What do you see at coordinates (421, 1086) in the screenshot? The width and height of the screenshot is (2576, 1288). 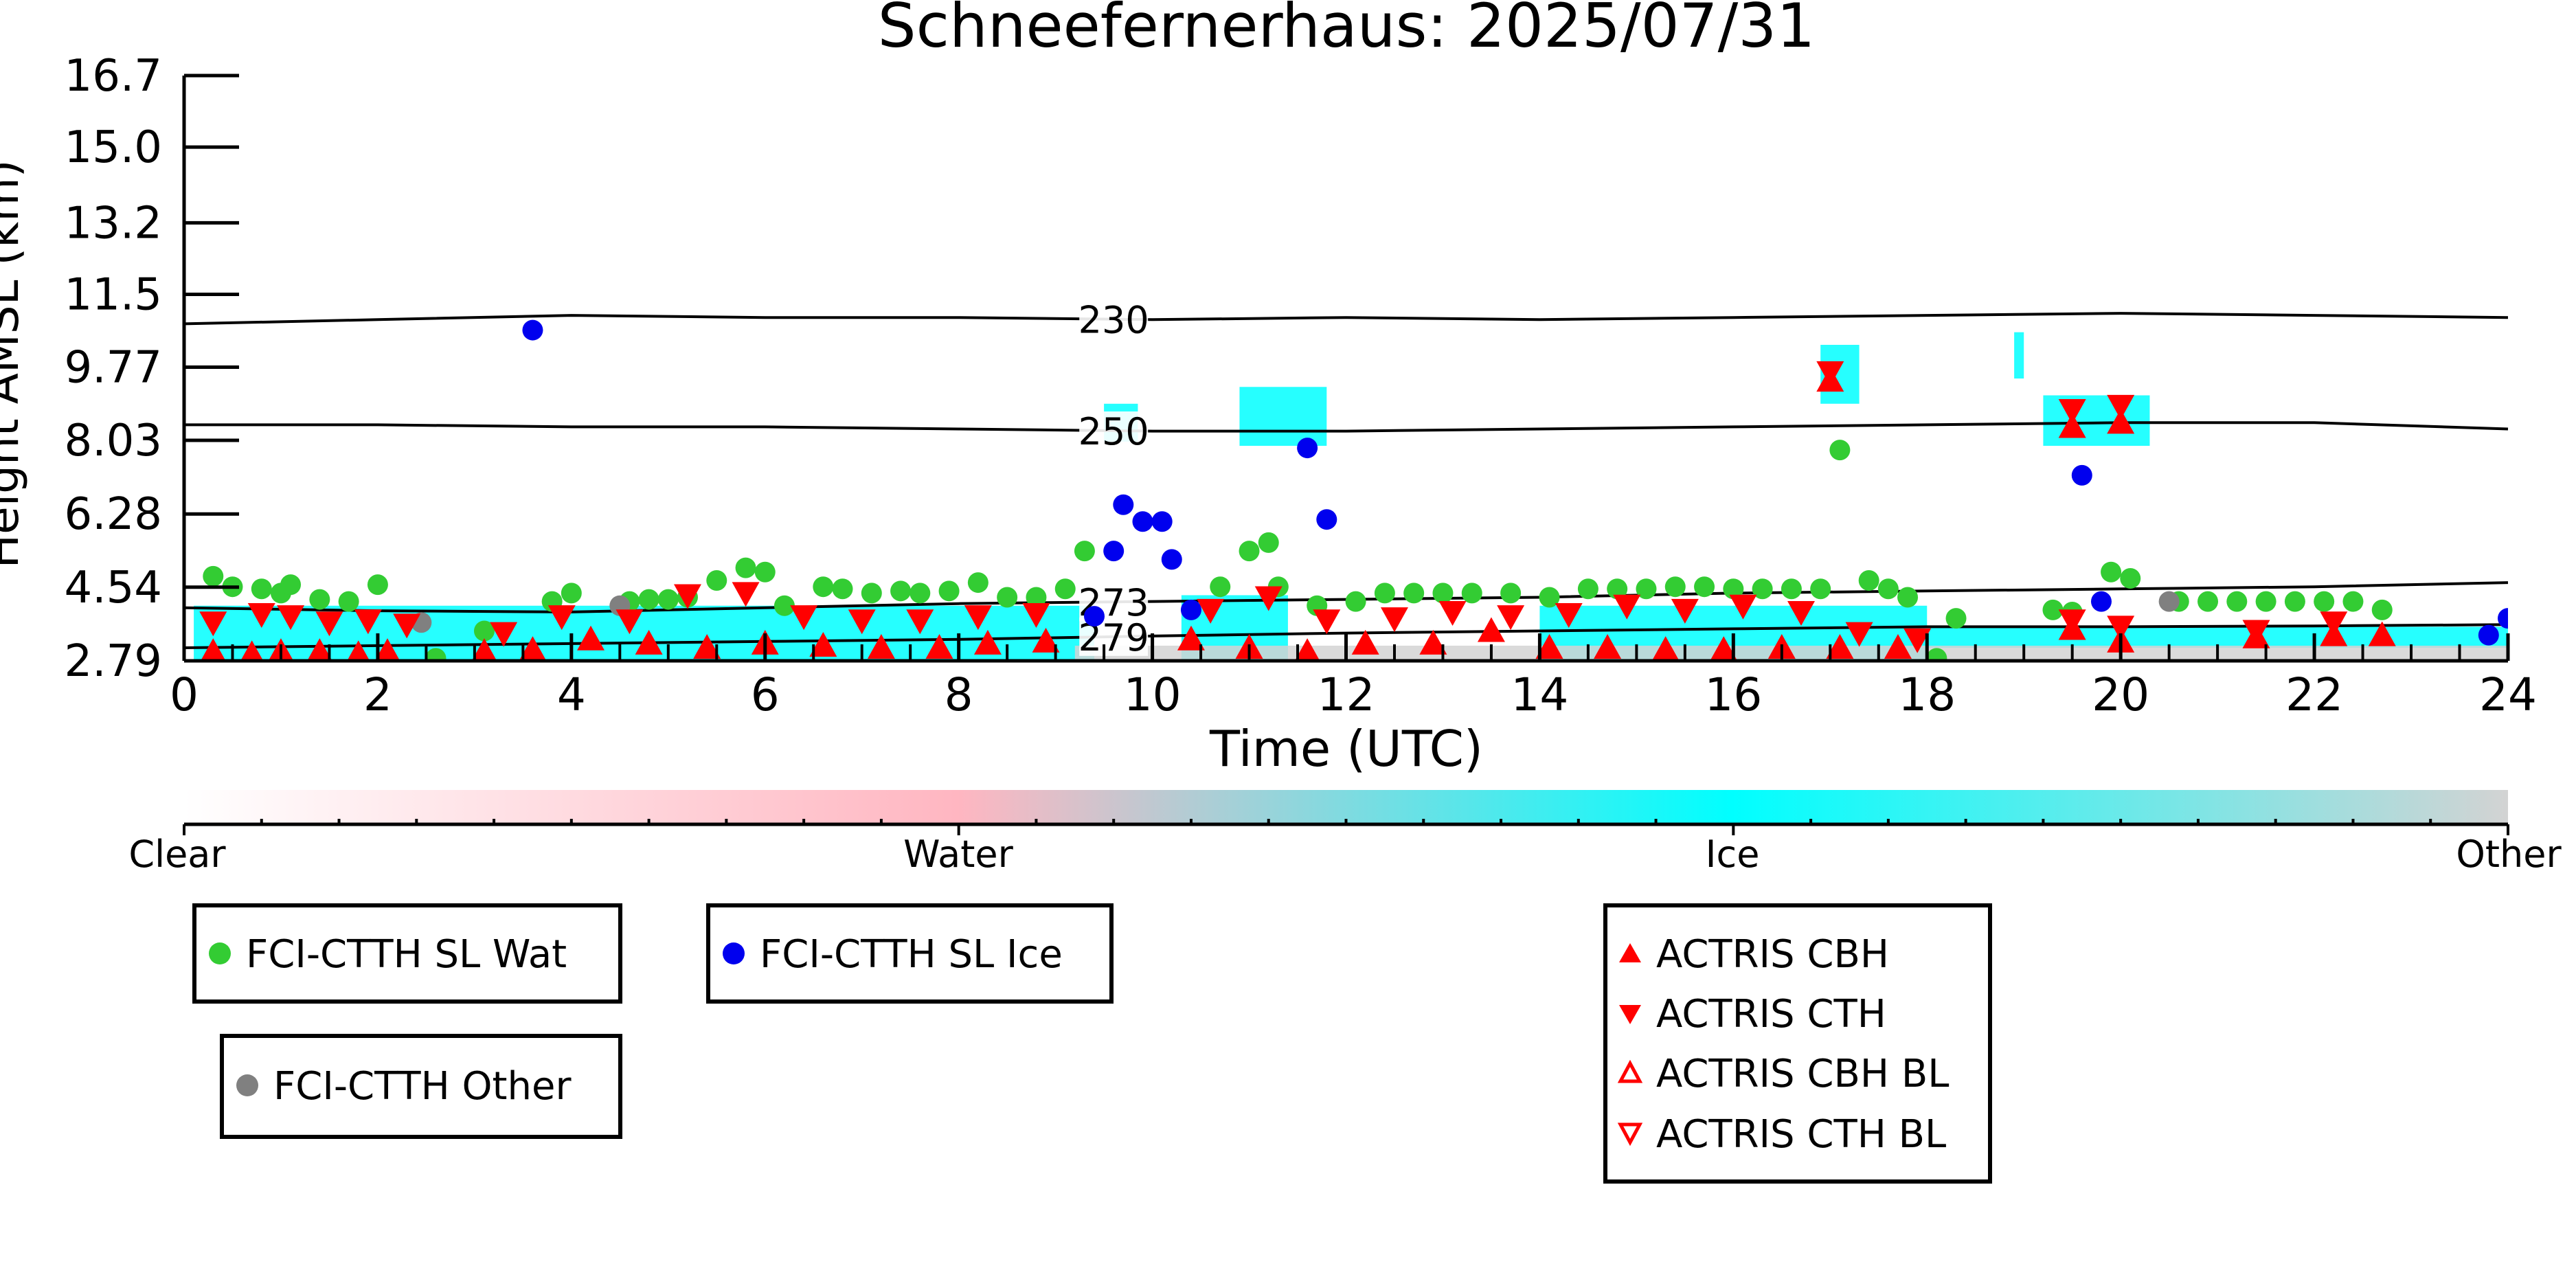 I see `legend-box-other: FCI-CTTH Other` at bounding box center [421, 1086].